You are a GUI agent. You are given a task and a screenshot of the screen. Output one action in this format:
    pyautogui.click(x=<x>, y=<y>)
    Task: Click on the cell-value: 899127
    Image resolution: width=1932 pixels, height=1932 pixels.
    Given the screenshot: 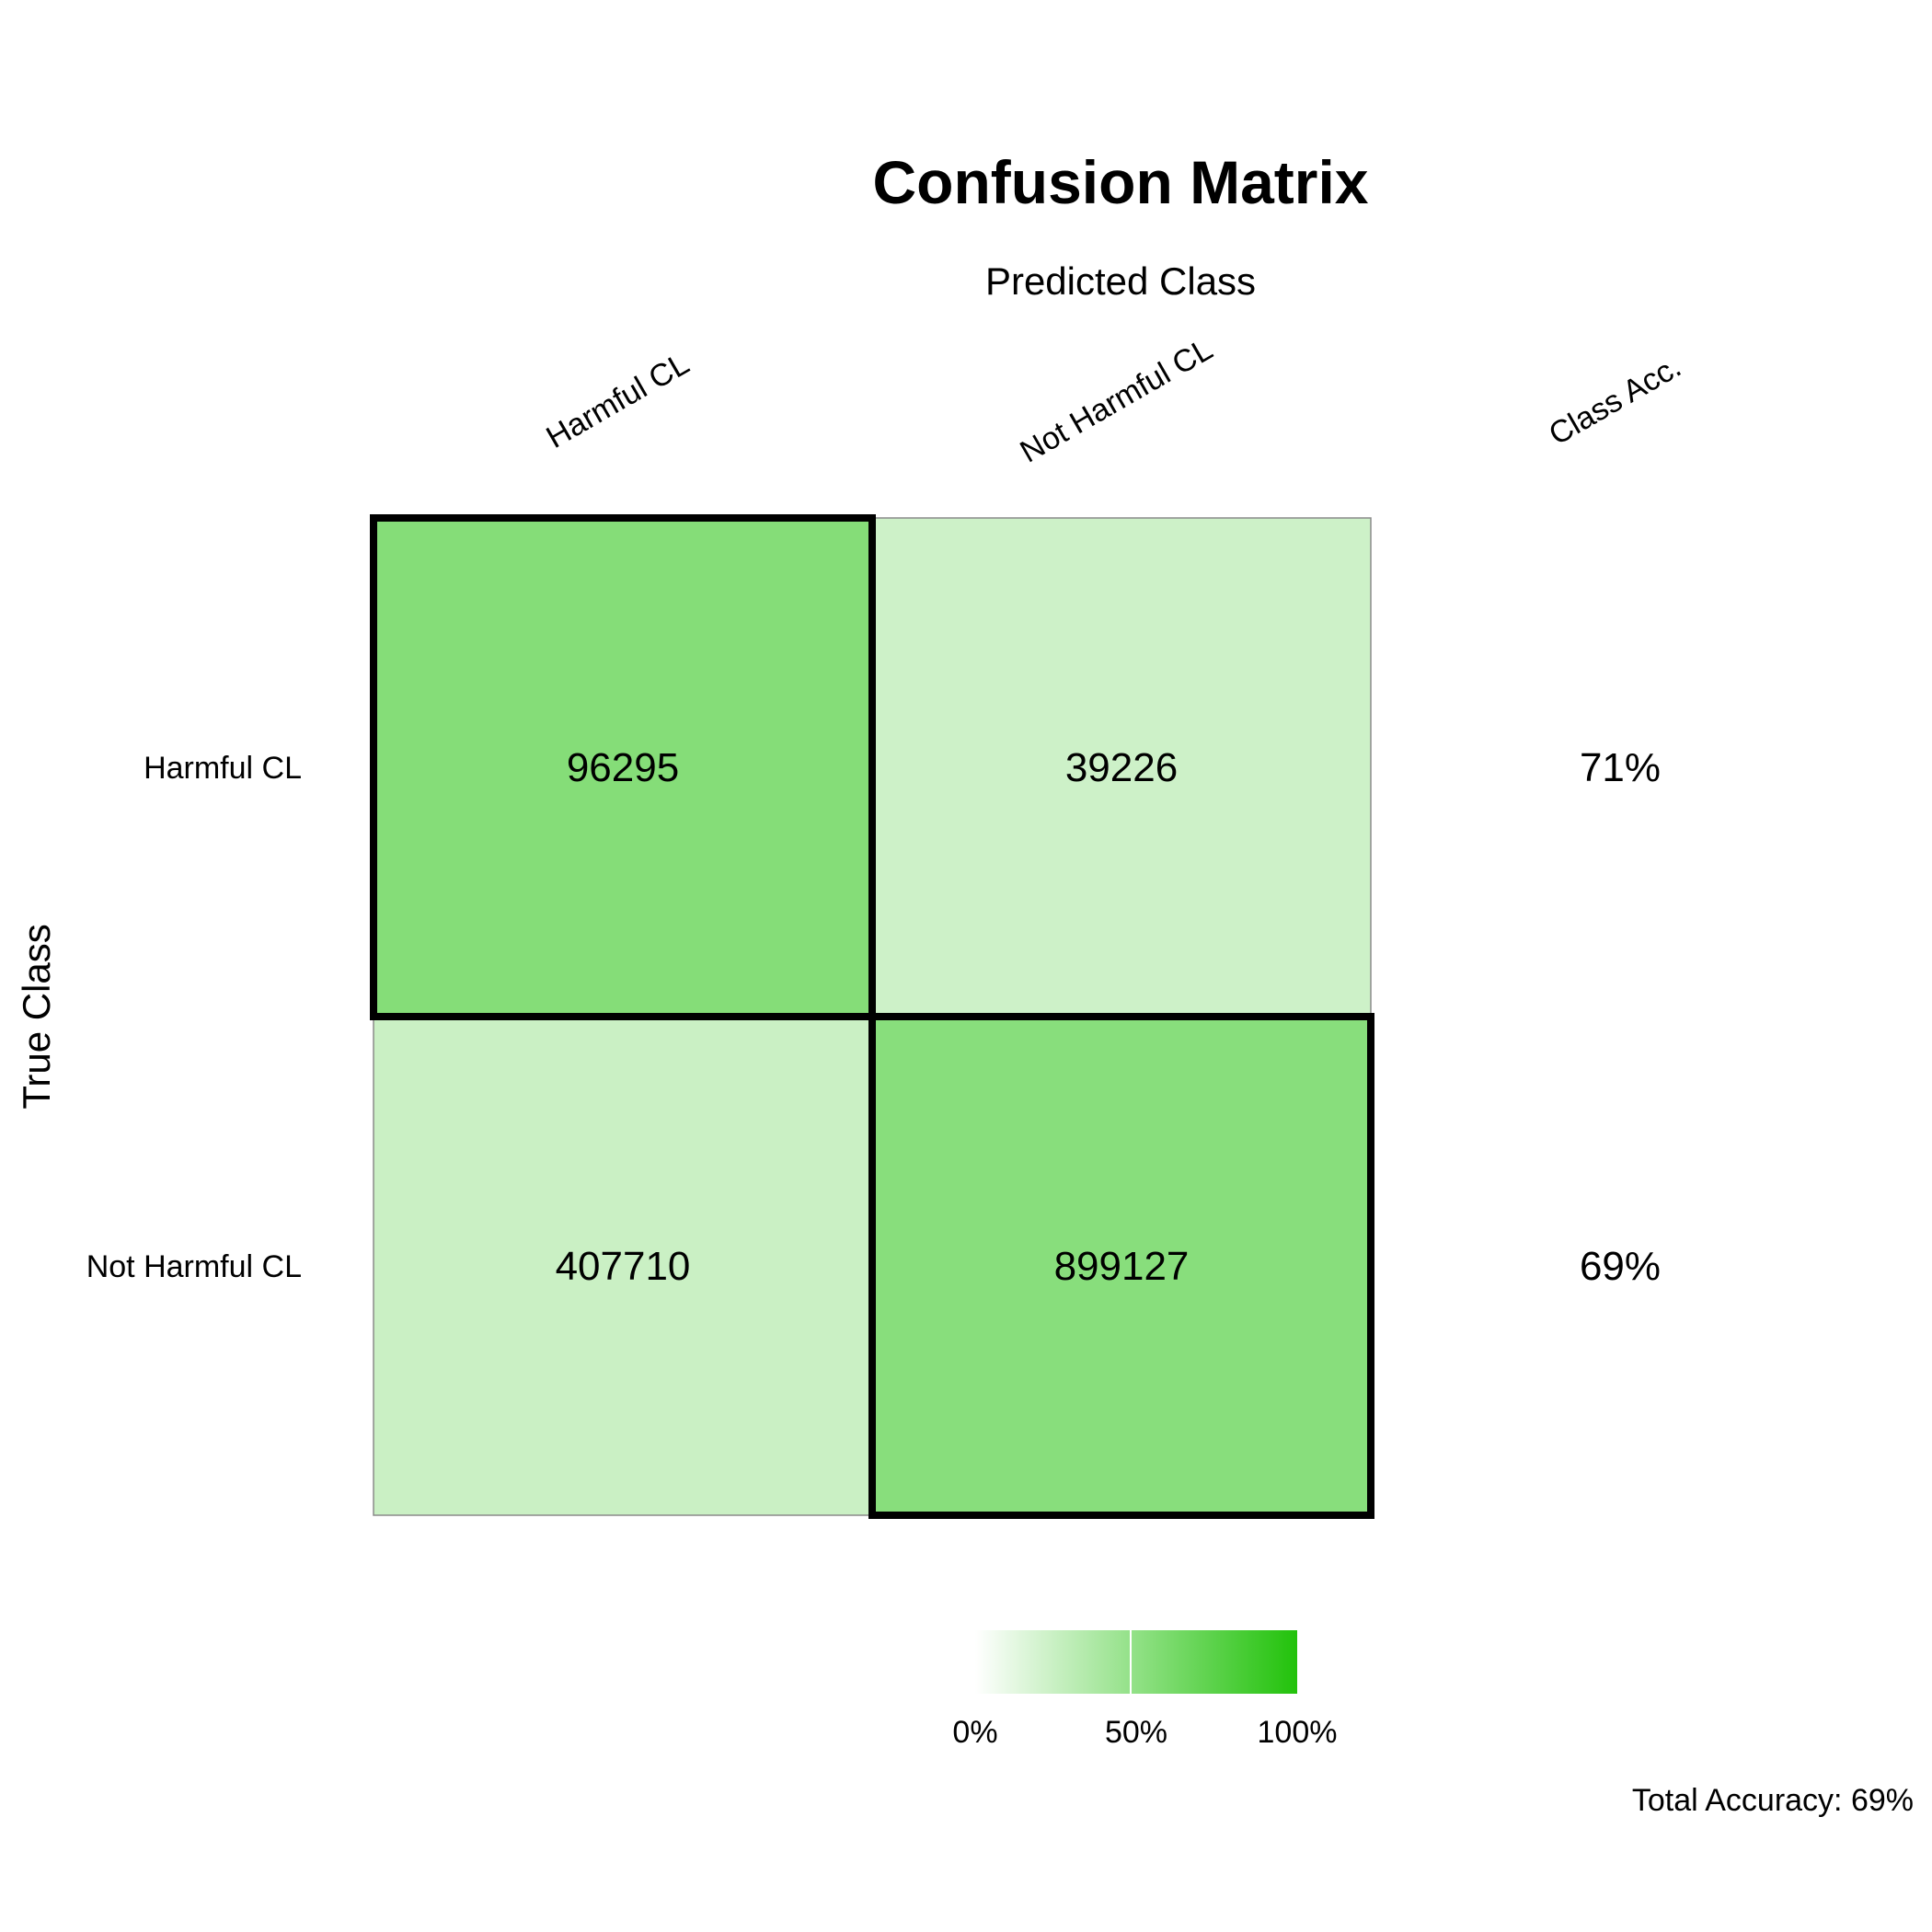 What is the action you would take?
    pyautogui.click(x=1122, y=1266)
    